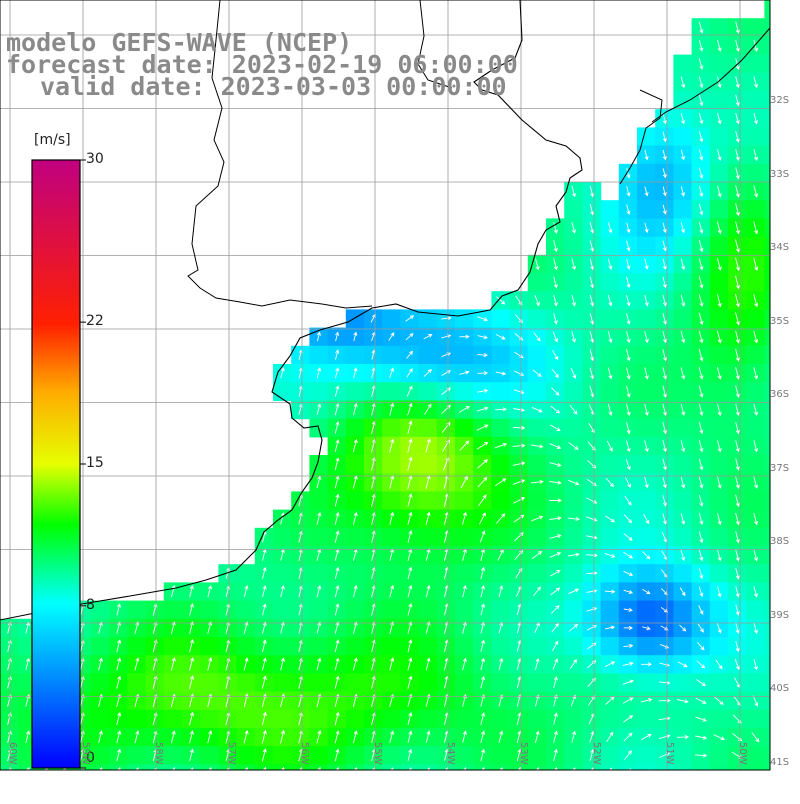  I want to click on longitude-label: 54W, so click(450, 753).